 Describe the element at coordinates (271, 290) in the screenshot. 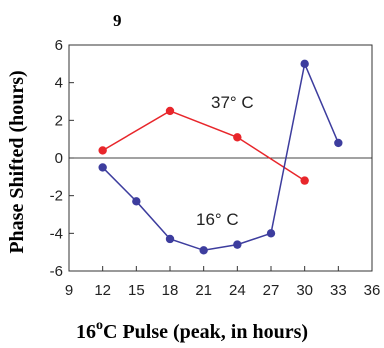

I see `x-tick-label: 27` at that location.